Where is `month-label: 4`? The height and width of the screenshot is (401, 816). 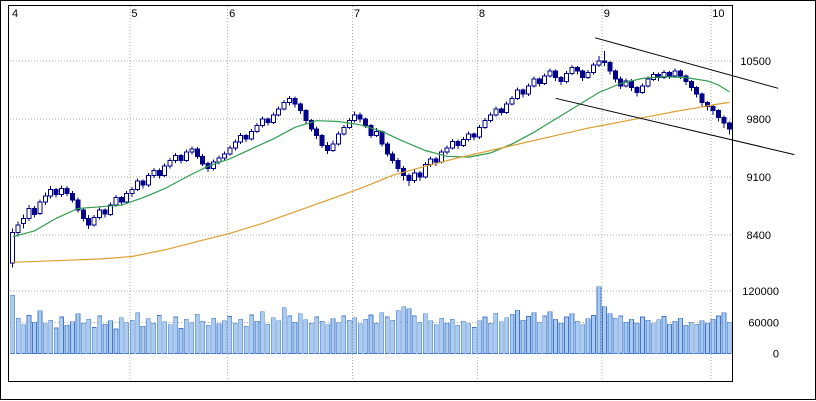
month-label: 4 is located at coordinates (15, 14).